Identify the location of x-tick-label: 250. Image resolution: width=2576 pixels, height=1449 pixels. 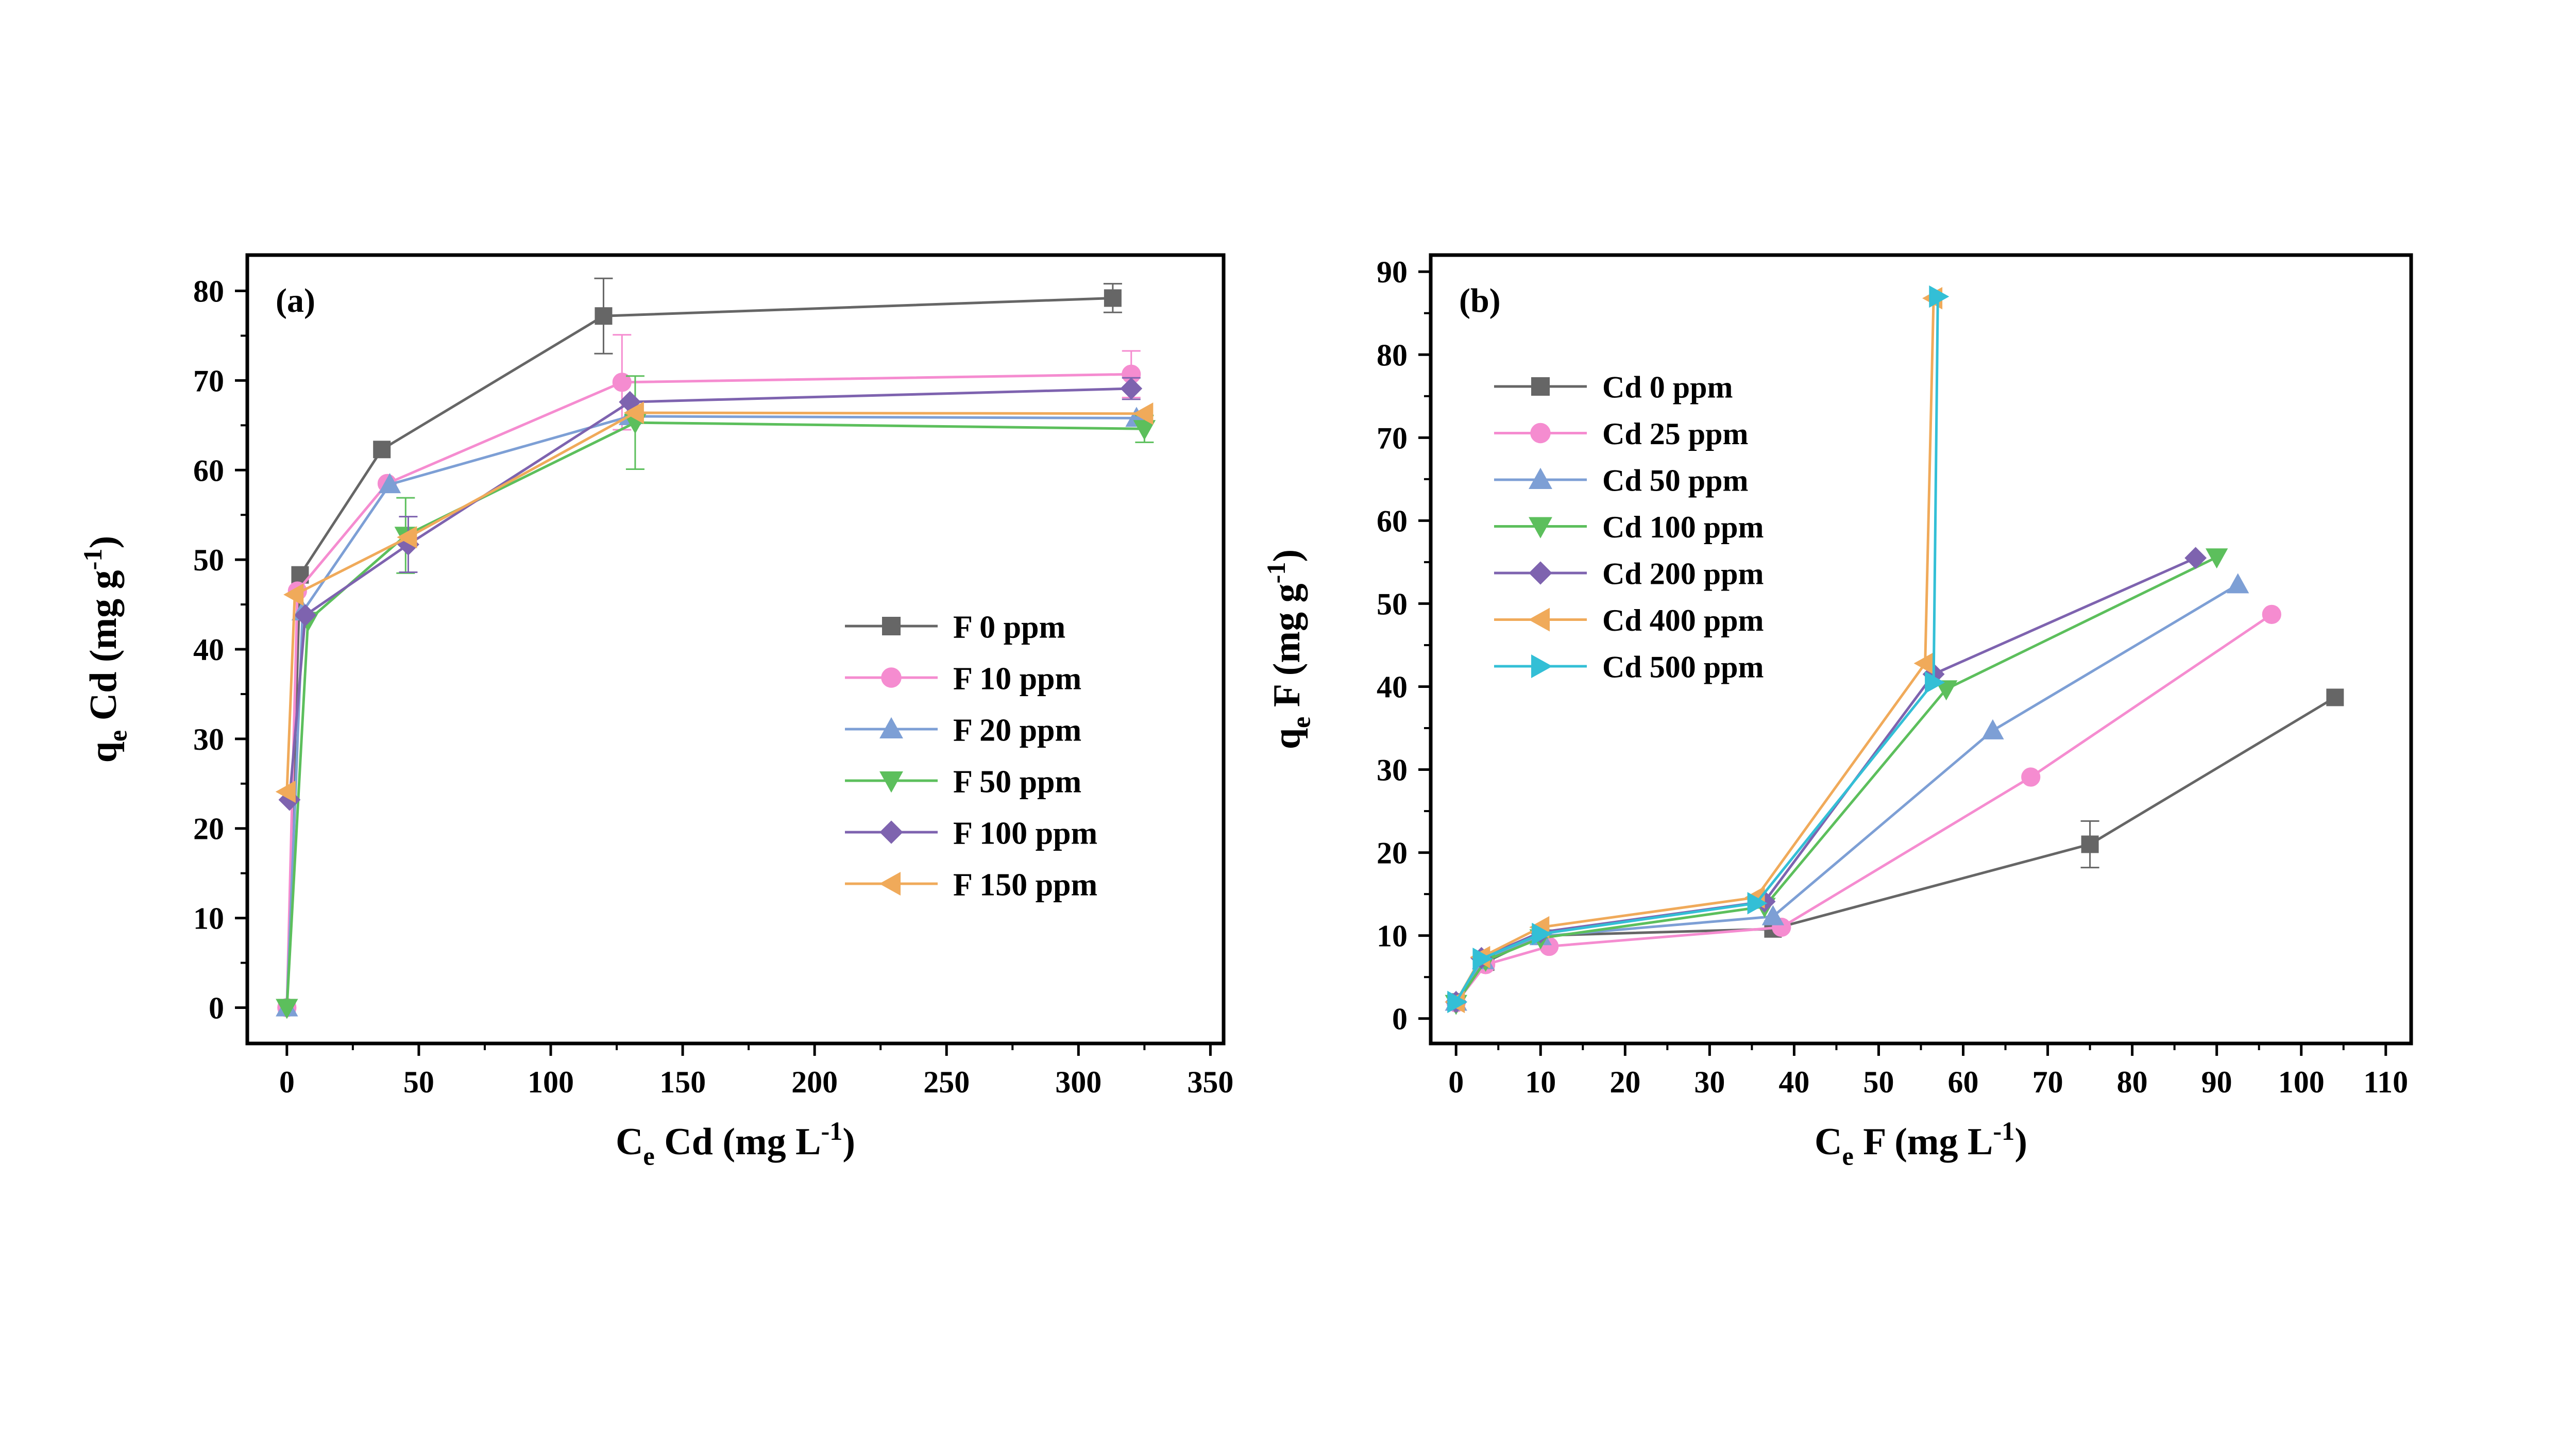
(946, 1082).